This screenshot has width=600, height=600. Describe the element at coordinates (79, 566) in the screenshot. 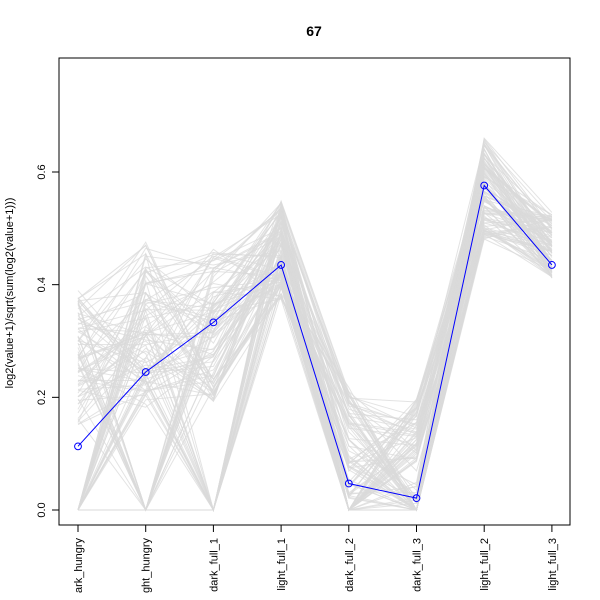

I see `x-tick-label: ark_hungry` at that location.